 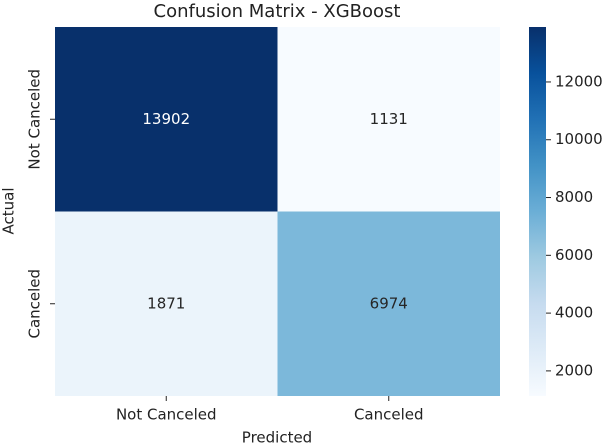 I want to click on colorbar, so click(x=537, y=211).